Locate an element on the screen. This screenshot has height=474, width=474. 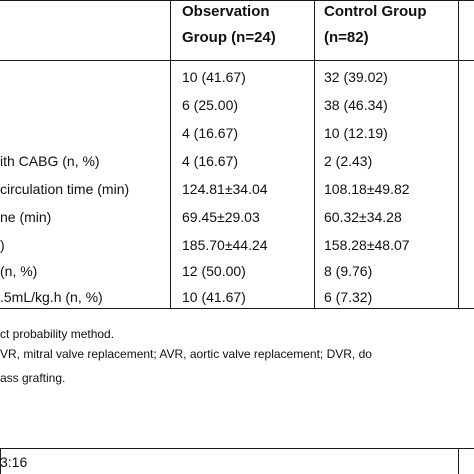
footer-divider-right is located at coordinates (458, 461).